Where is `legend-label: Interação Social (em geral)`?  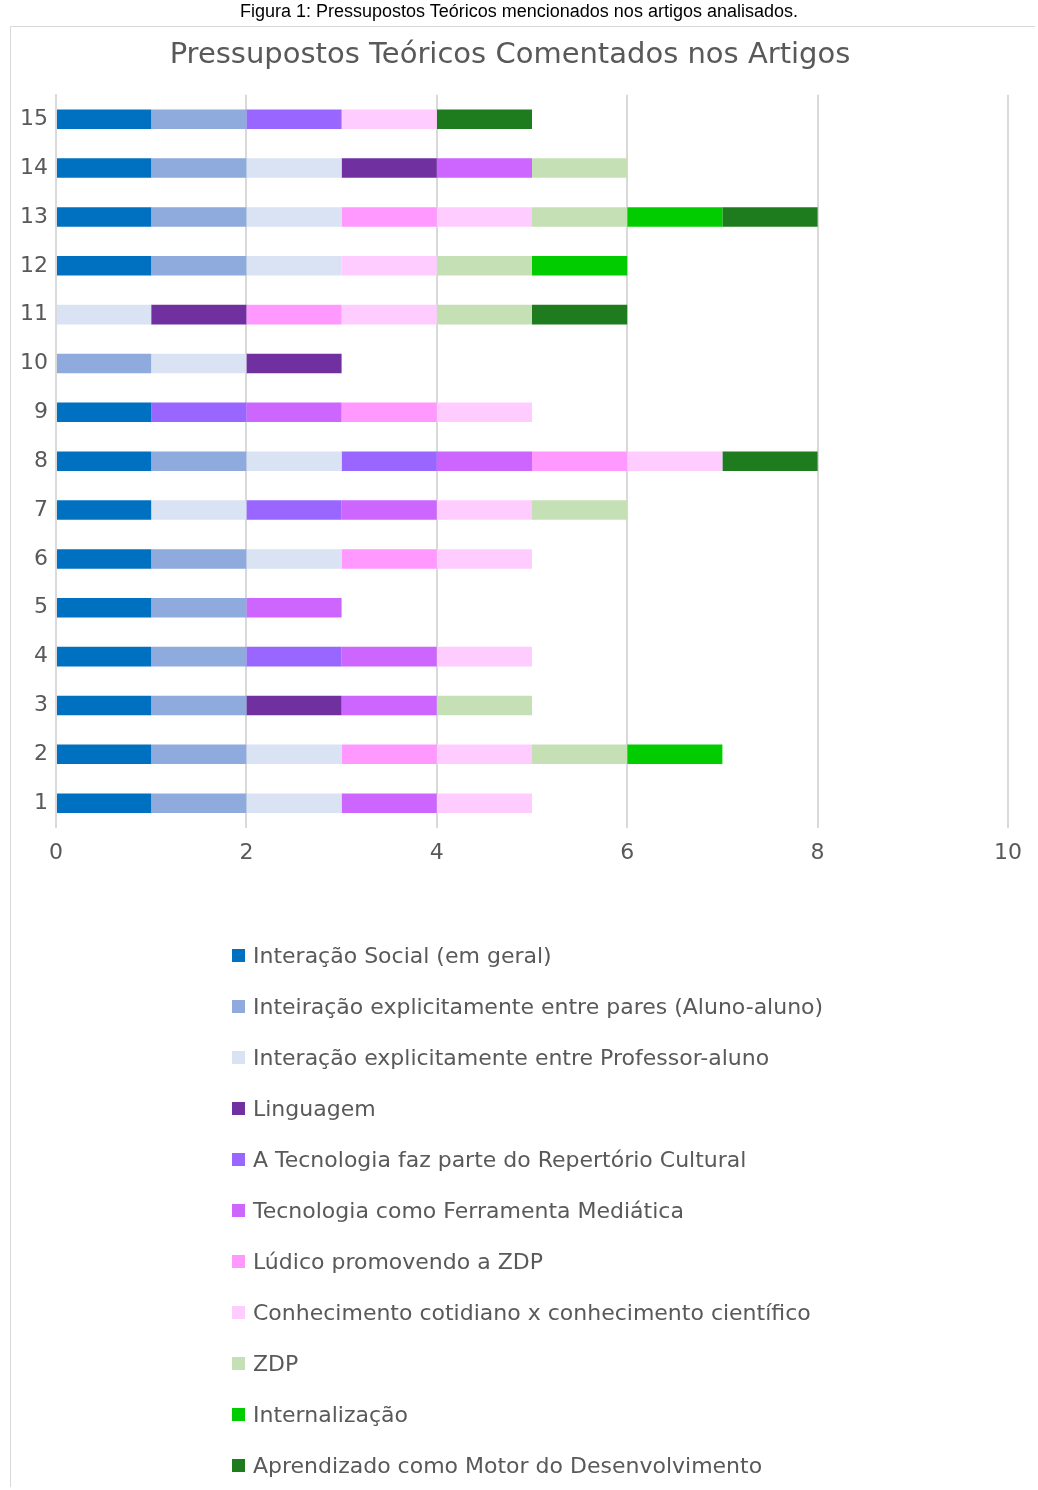 legend-label: Interação Social (em geral) is located at coordinates (402, 956).